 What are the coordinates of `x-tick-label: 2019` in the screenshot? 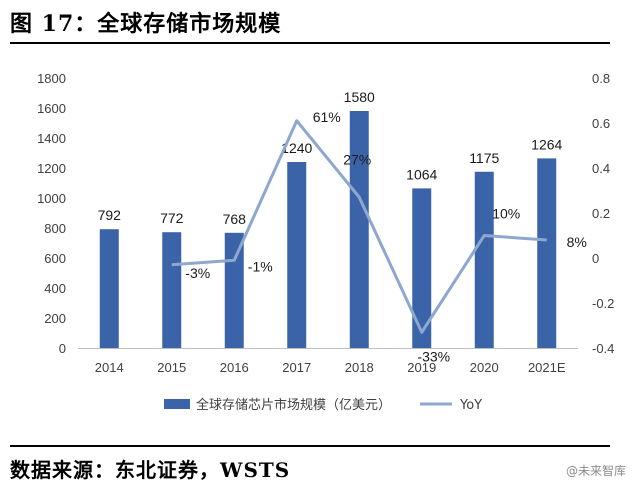 It's located at (421, 367).